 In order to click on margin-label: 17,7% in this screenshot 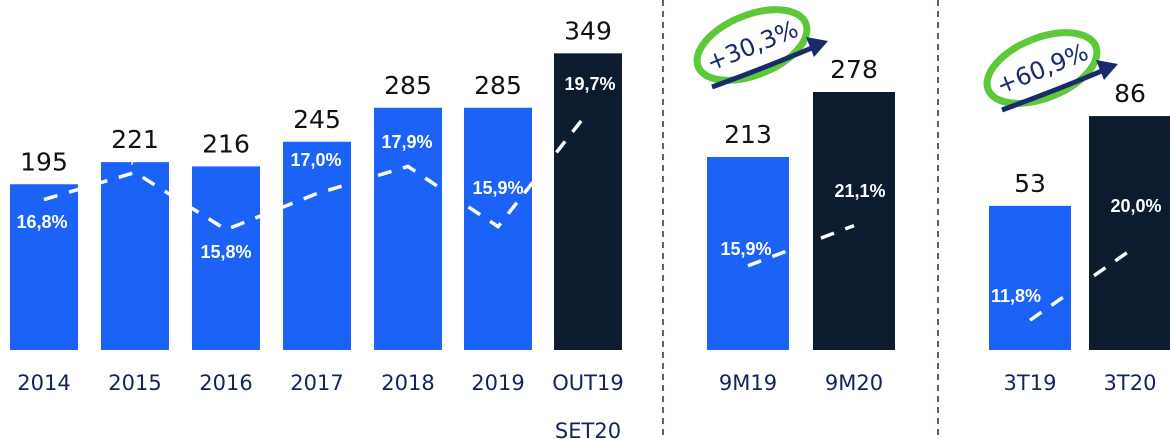, I will do `click(134, 156)`.